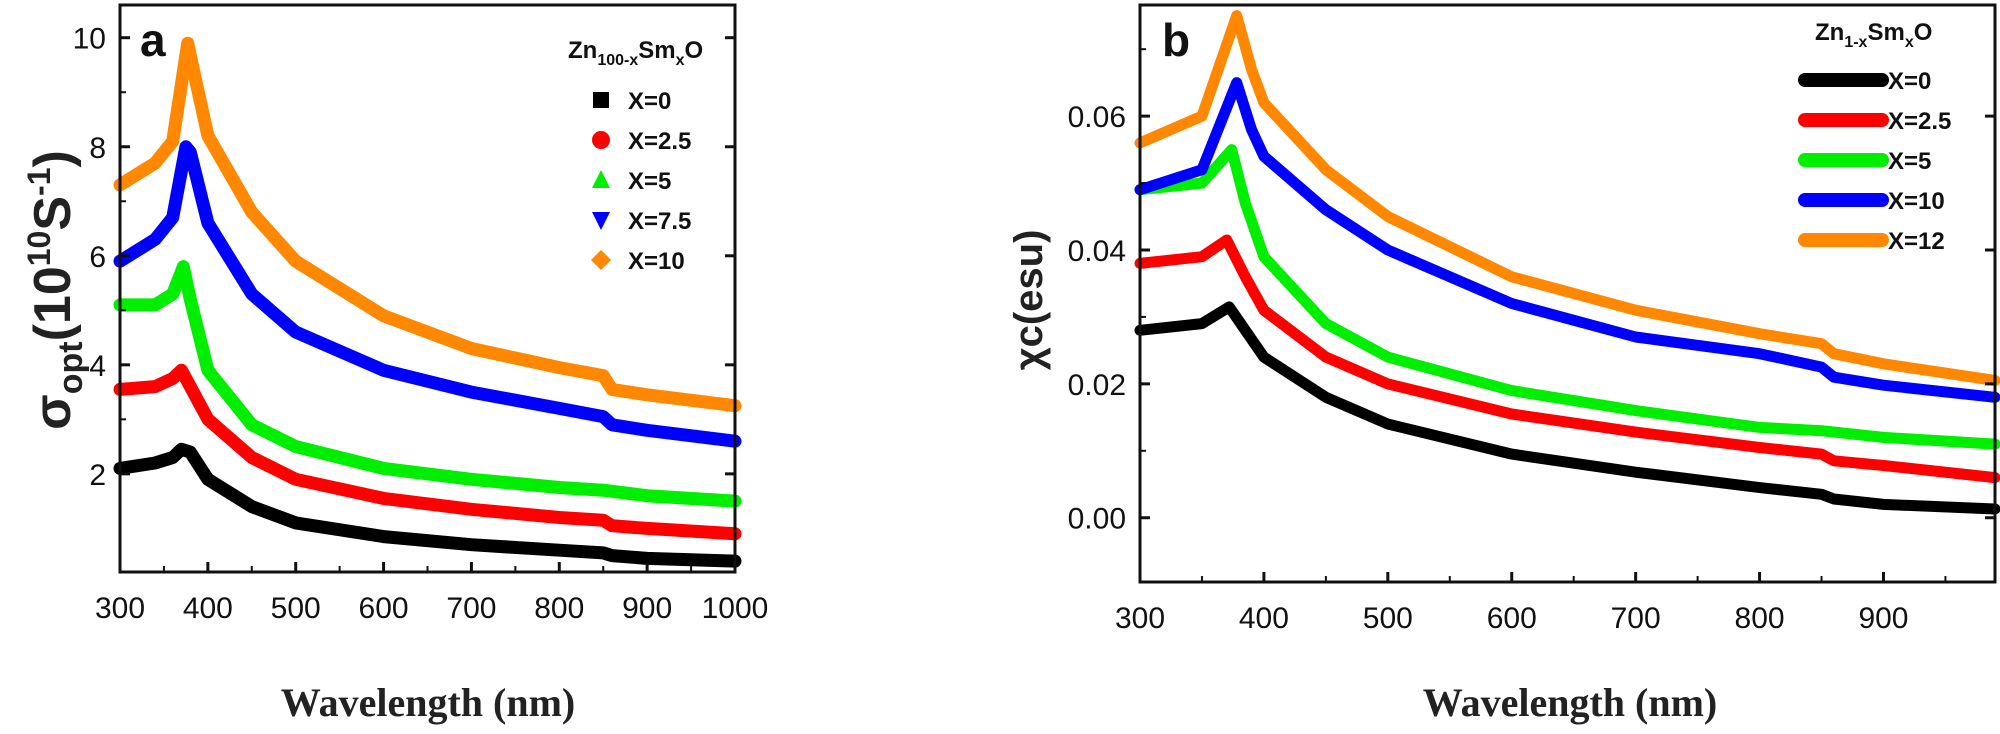 Image resolution: width=2000 pixels, height=734 pixels. I want to click on legend-label-x-7-5: X=7.5, so click(659, 221).